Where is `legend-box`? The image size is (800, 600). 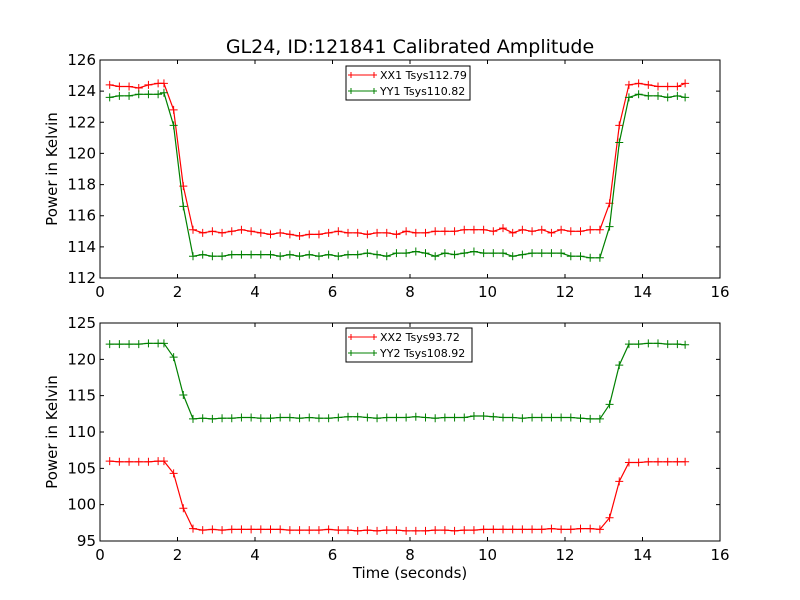 legend-box is located at coordinates (409, 345).